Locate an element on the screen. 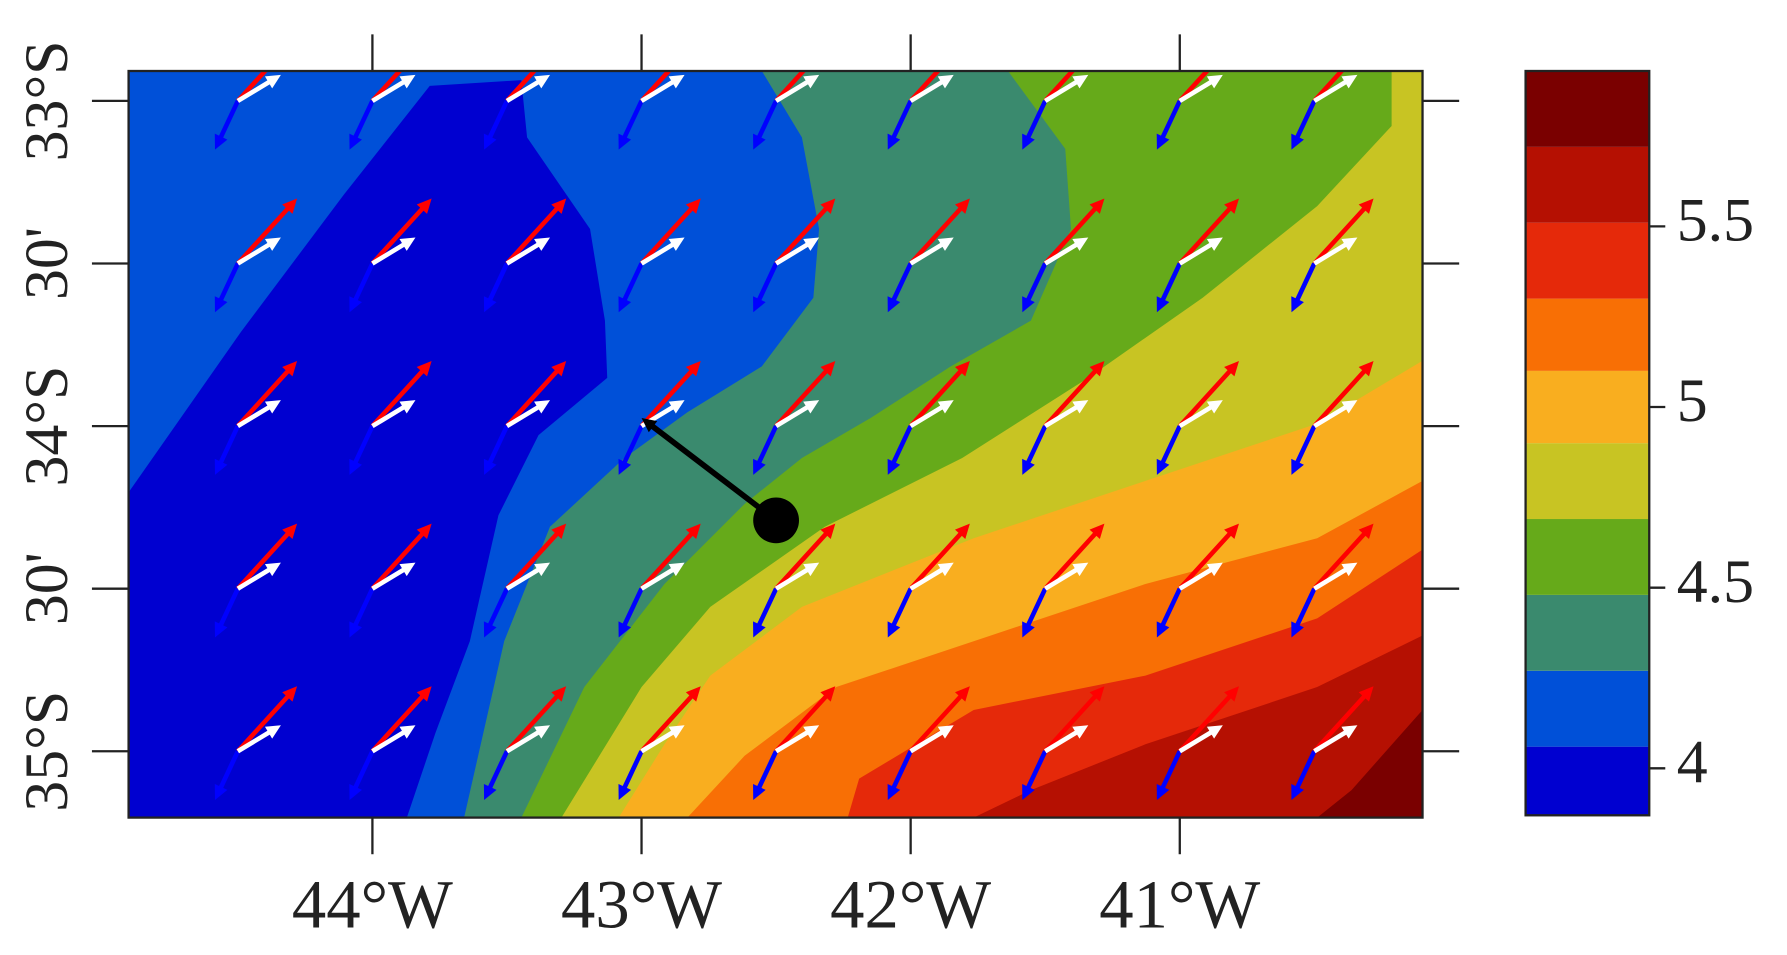  colorbar-tick-label: 5 is located at coordinates (1692, 401).